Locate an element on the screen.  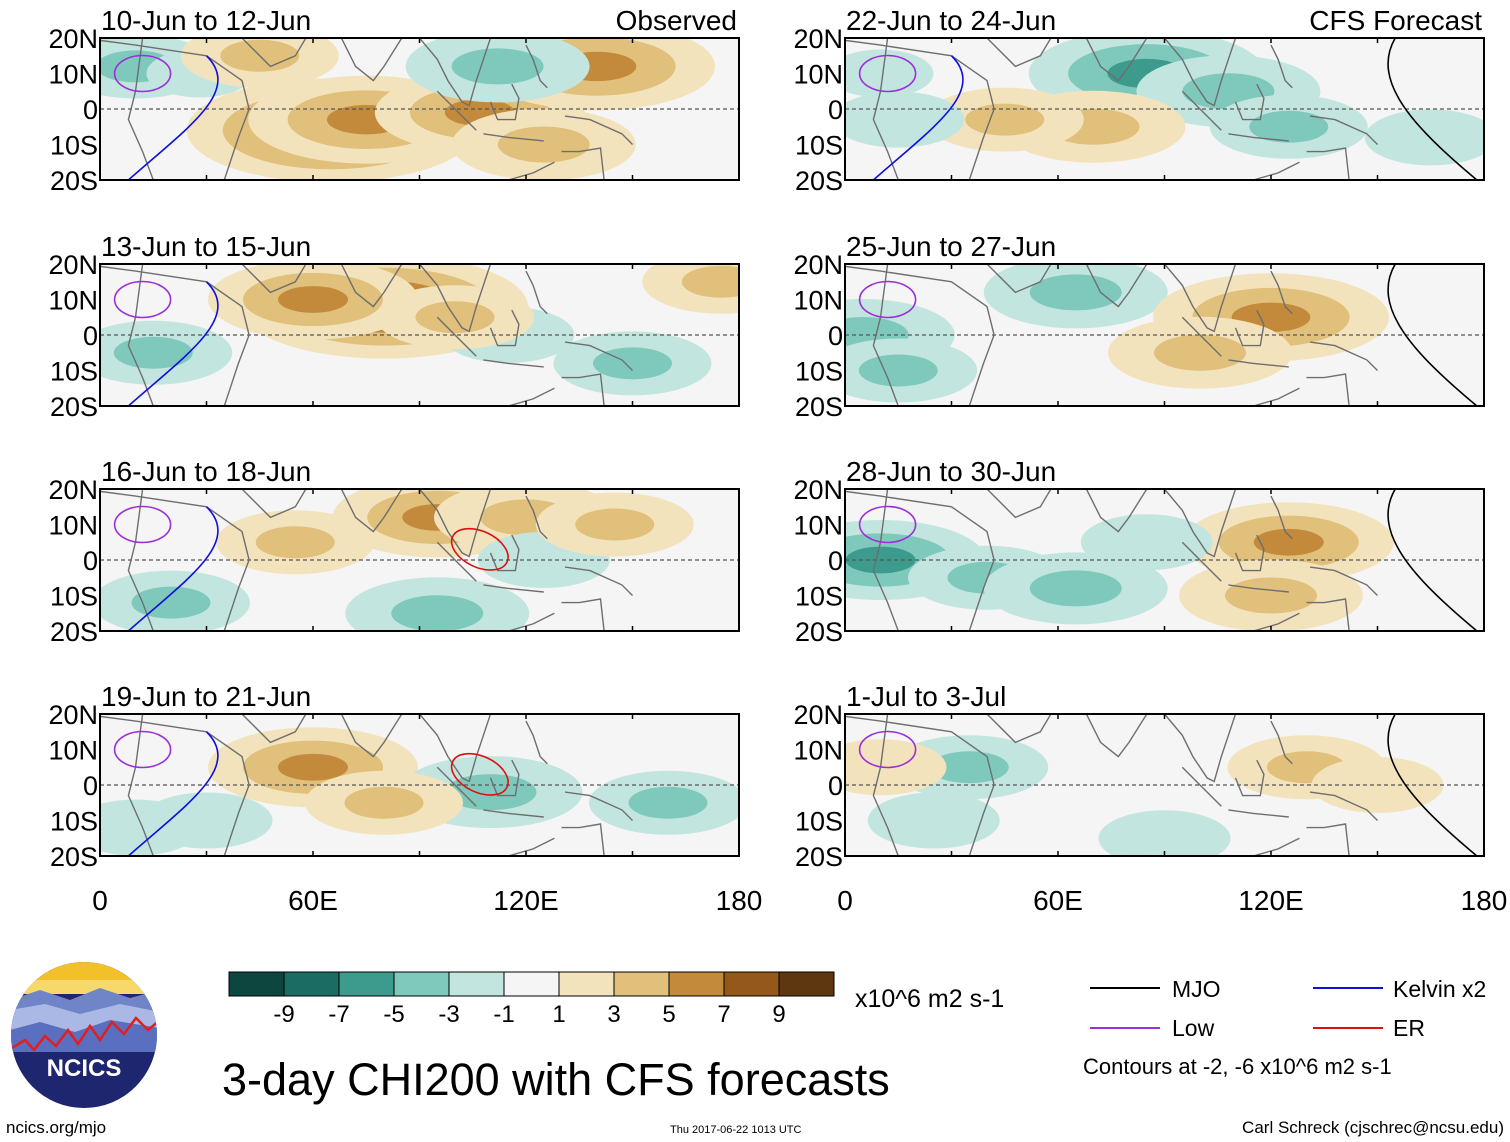
legend-er-label: ER is located at coordinates (1409, 1028).